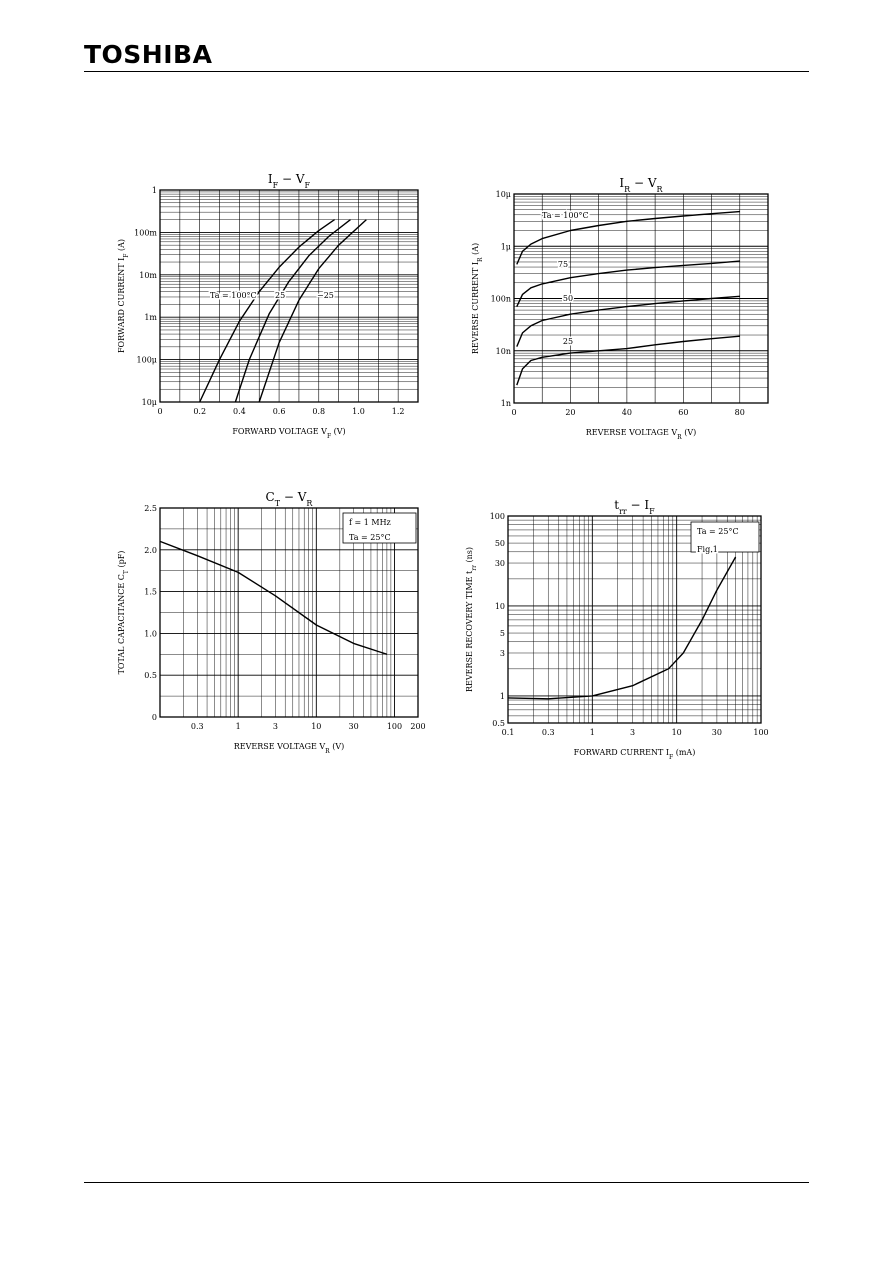  What do you see at coordinates (502, 633) in the screenshot?
I see `y-tick-label: 5` at bounding box center [502, 633].